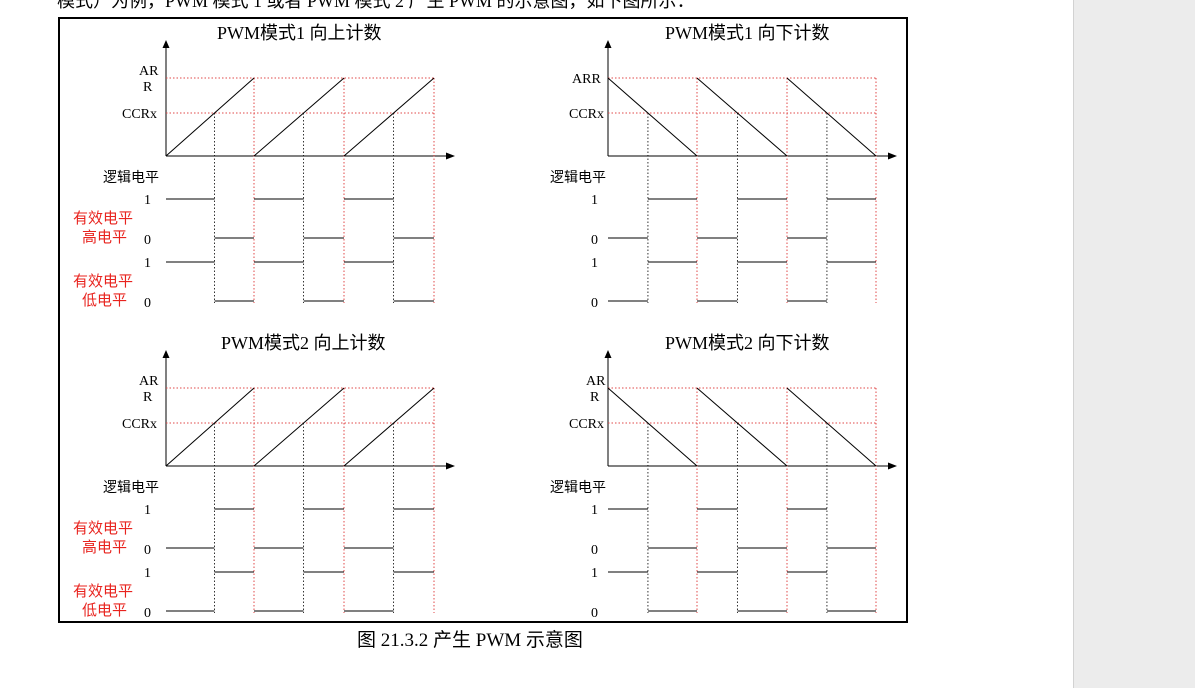 This screenshot has height=688, width=1195. Describe the element at coordinates (470, 640) in the screenshot. I see `figure-caption: 图 21.3.2 产生 PWM 示意图` at that location.